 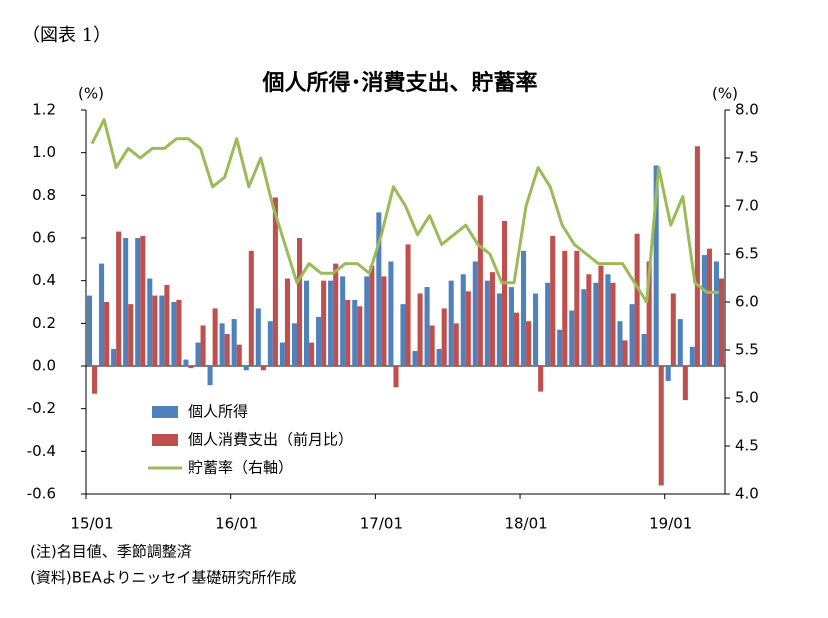 What do you see at coordinates (44, 195) in the screenshot?
I see `y-tick-label: 0.8` at bounding box center [44, 195].